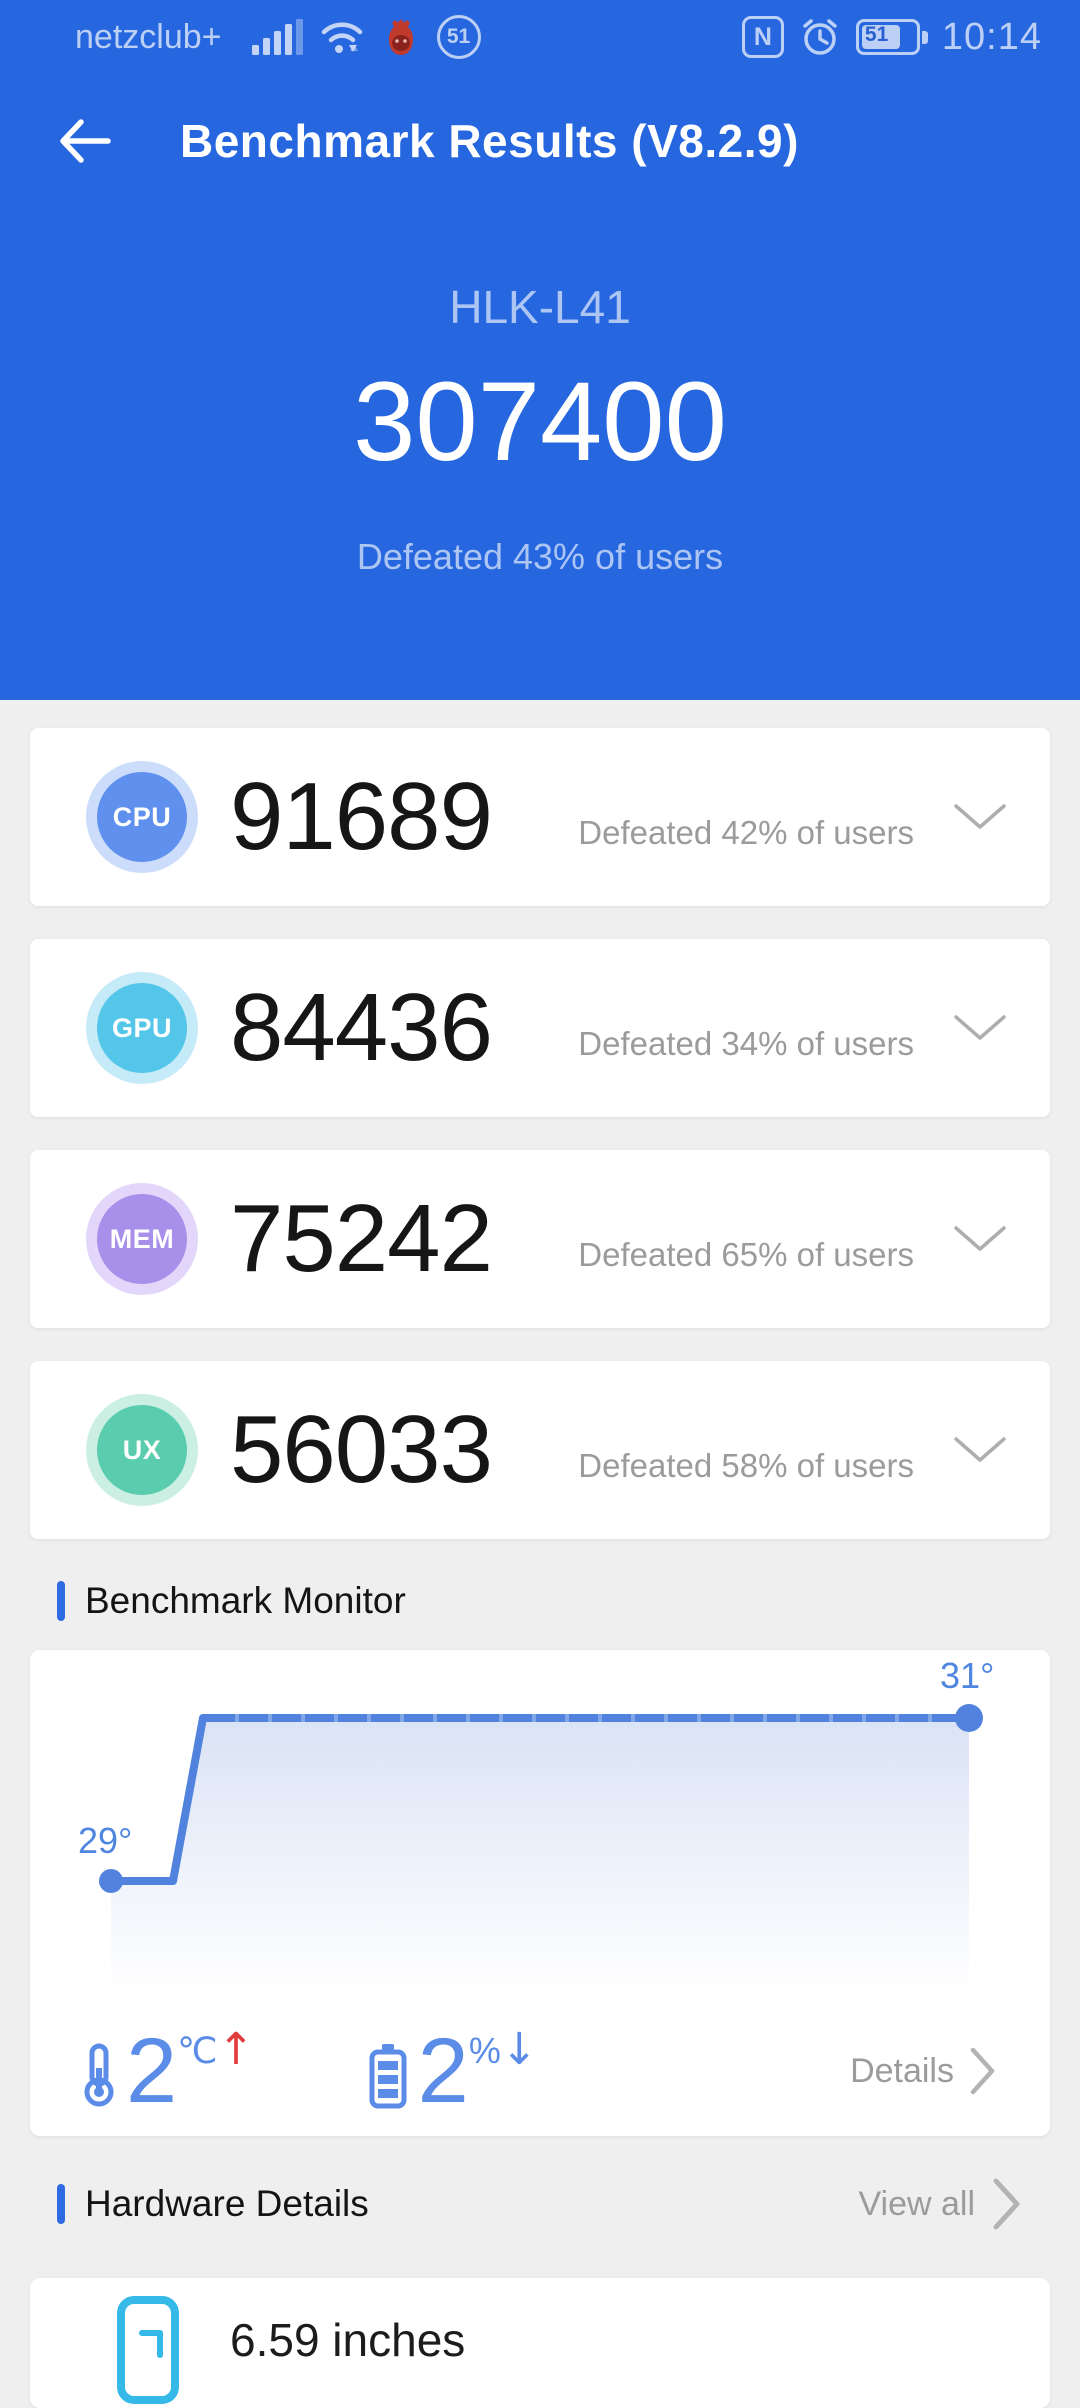 The image size is (1080, 2408). I want to click on battery-vertical-icon, so click(388, 2076).